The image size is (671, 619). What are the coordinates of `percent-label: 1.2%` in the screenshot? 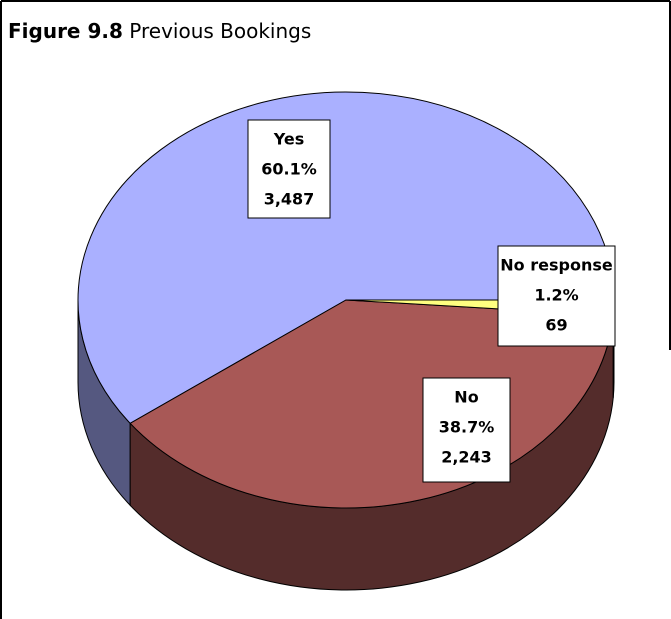 It's located at (556, 295).